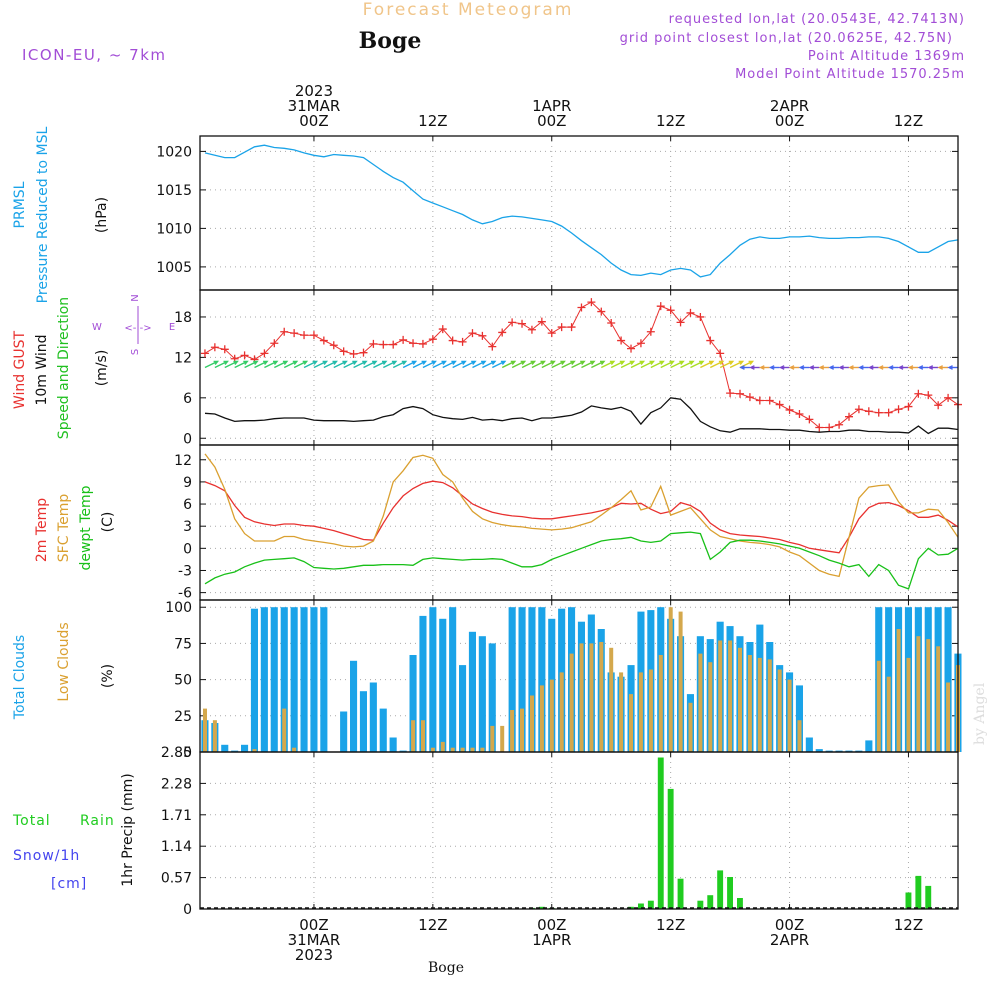 This screenshot has height=1000, width=1000. Describe the element at coordinates (20, 677) in the screenshot. I see `total-clouds-label: Total Clouds` at that location.